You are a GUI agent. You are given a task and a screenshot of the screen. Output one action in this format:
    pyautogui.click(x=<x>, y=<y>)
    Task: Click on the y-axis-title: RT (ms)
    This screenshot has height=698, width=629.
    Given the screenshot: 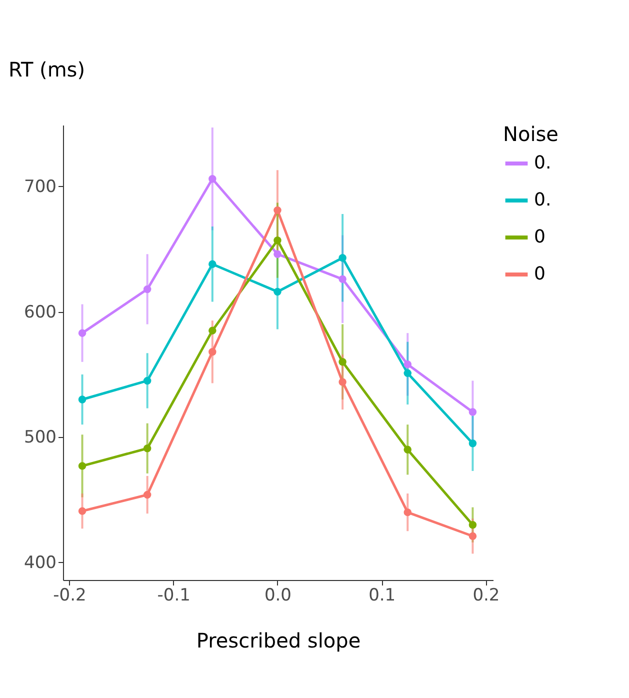 What is the action you would take?
    pyautogui.click(x=47, y=70)
    